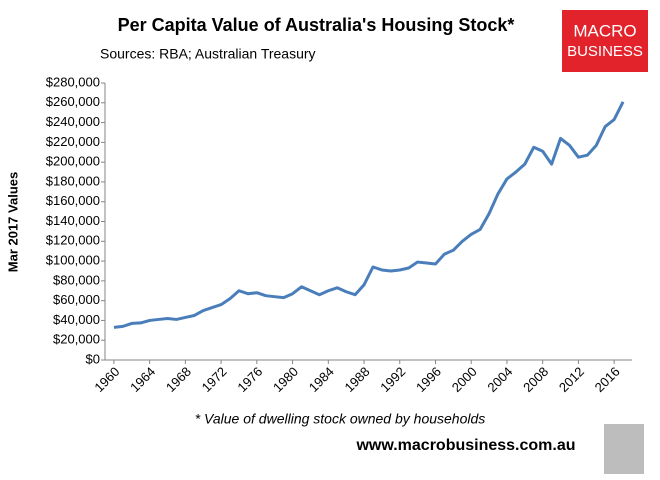  What do you see at coordinates (106, 379) in the screenshot?
I see `x-tick-label: 1960` at bounding box center [106, 379].